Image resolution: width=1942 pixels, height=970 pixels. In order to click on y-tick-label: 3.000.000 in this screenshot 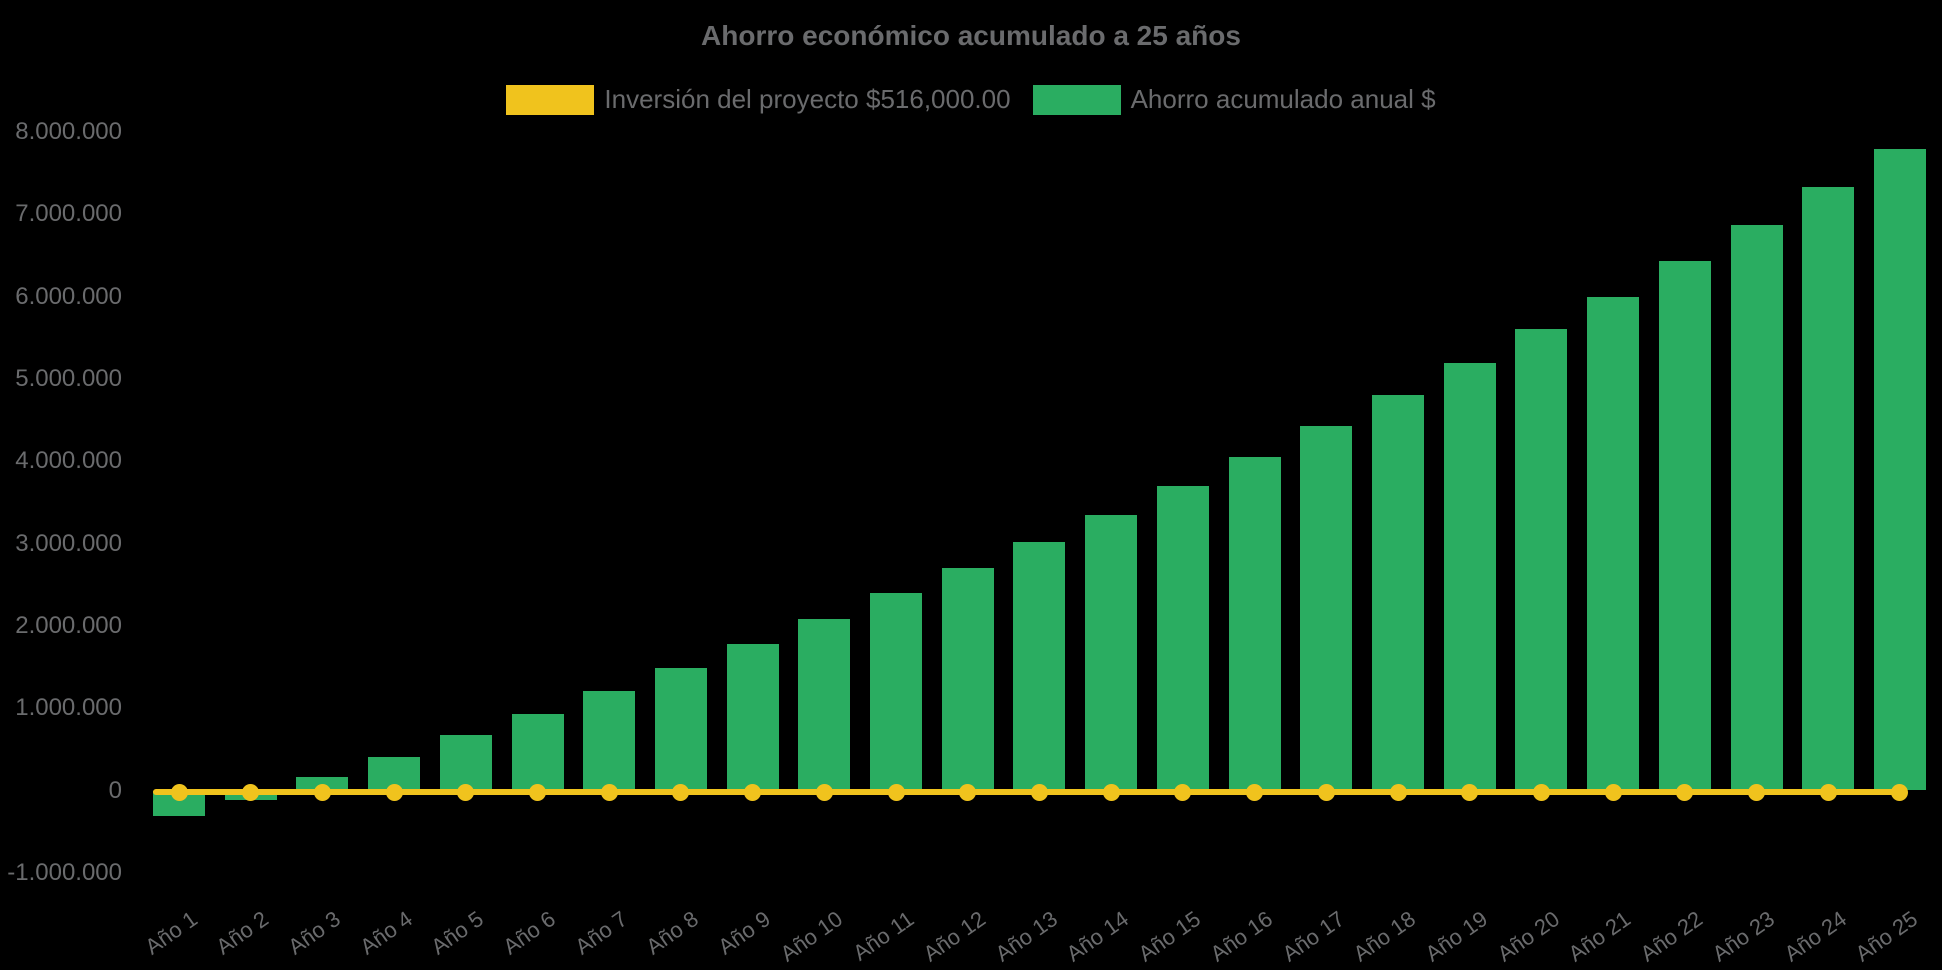, I will do `click(68, 543)`.